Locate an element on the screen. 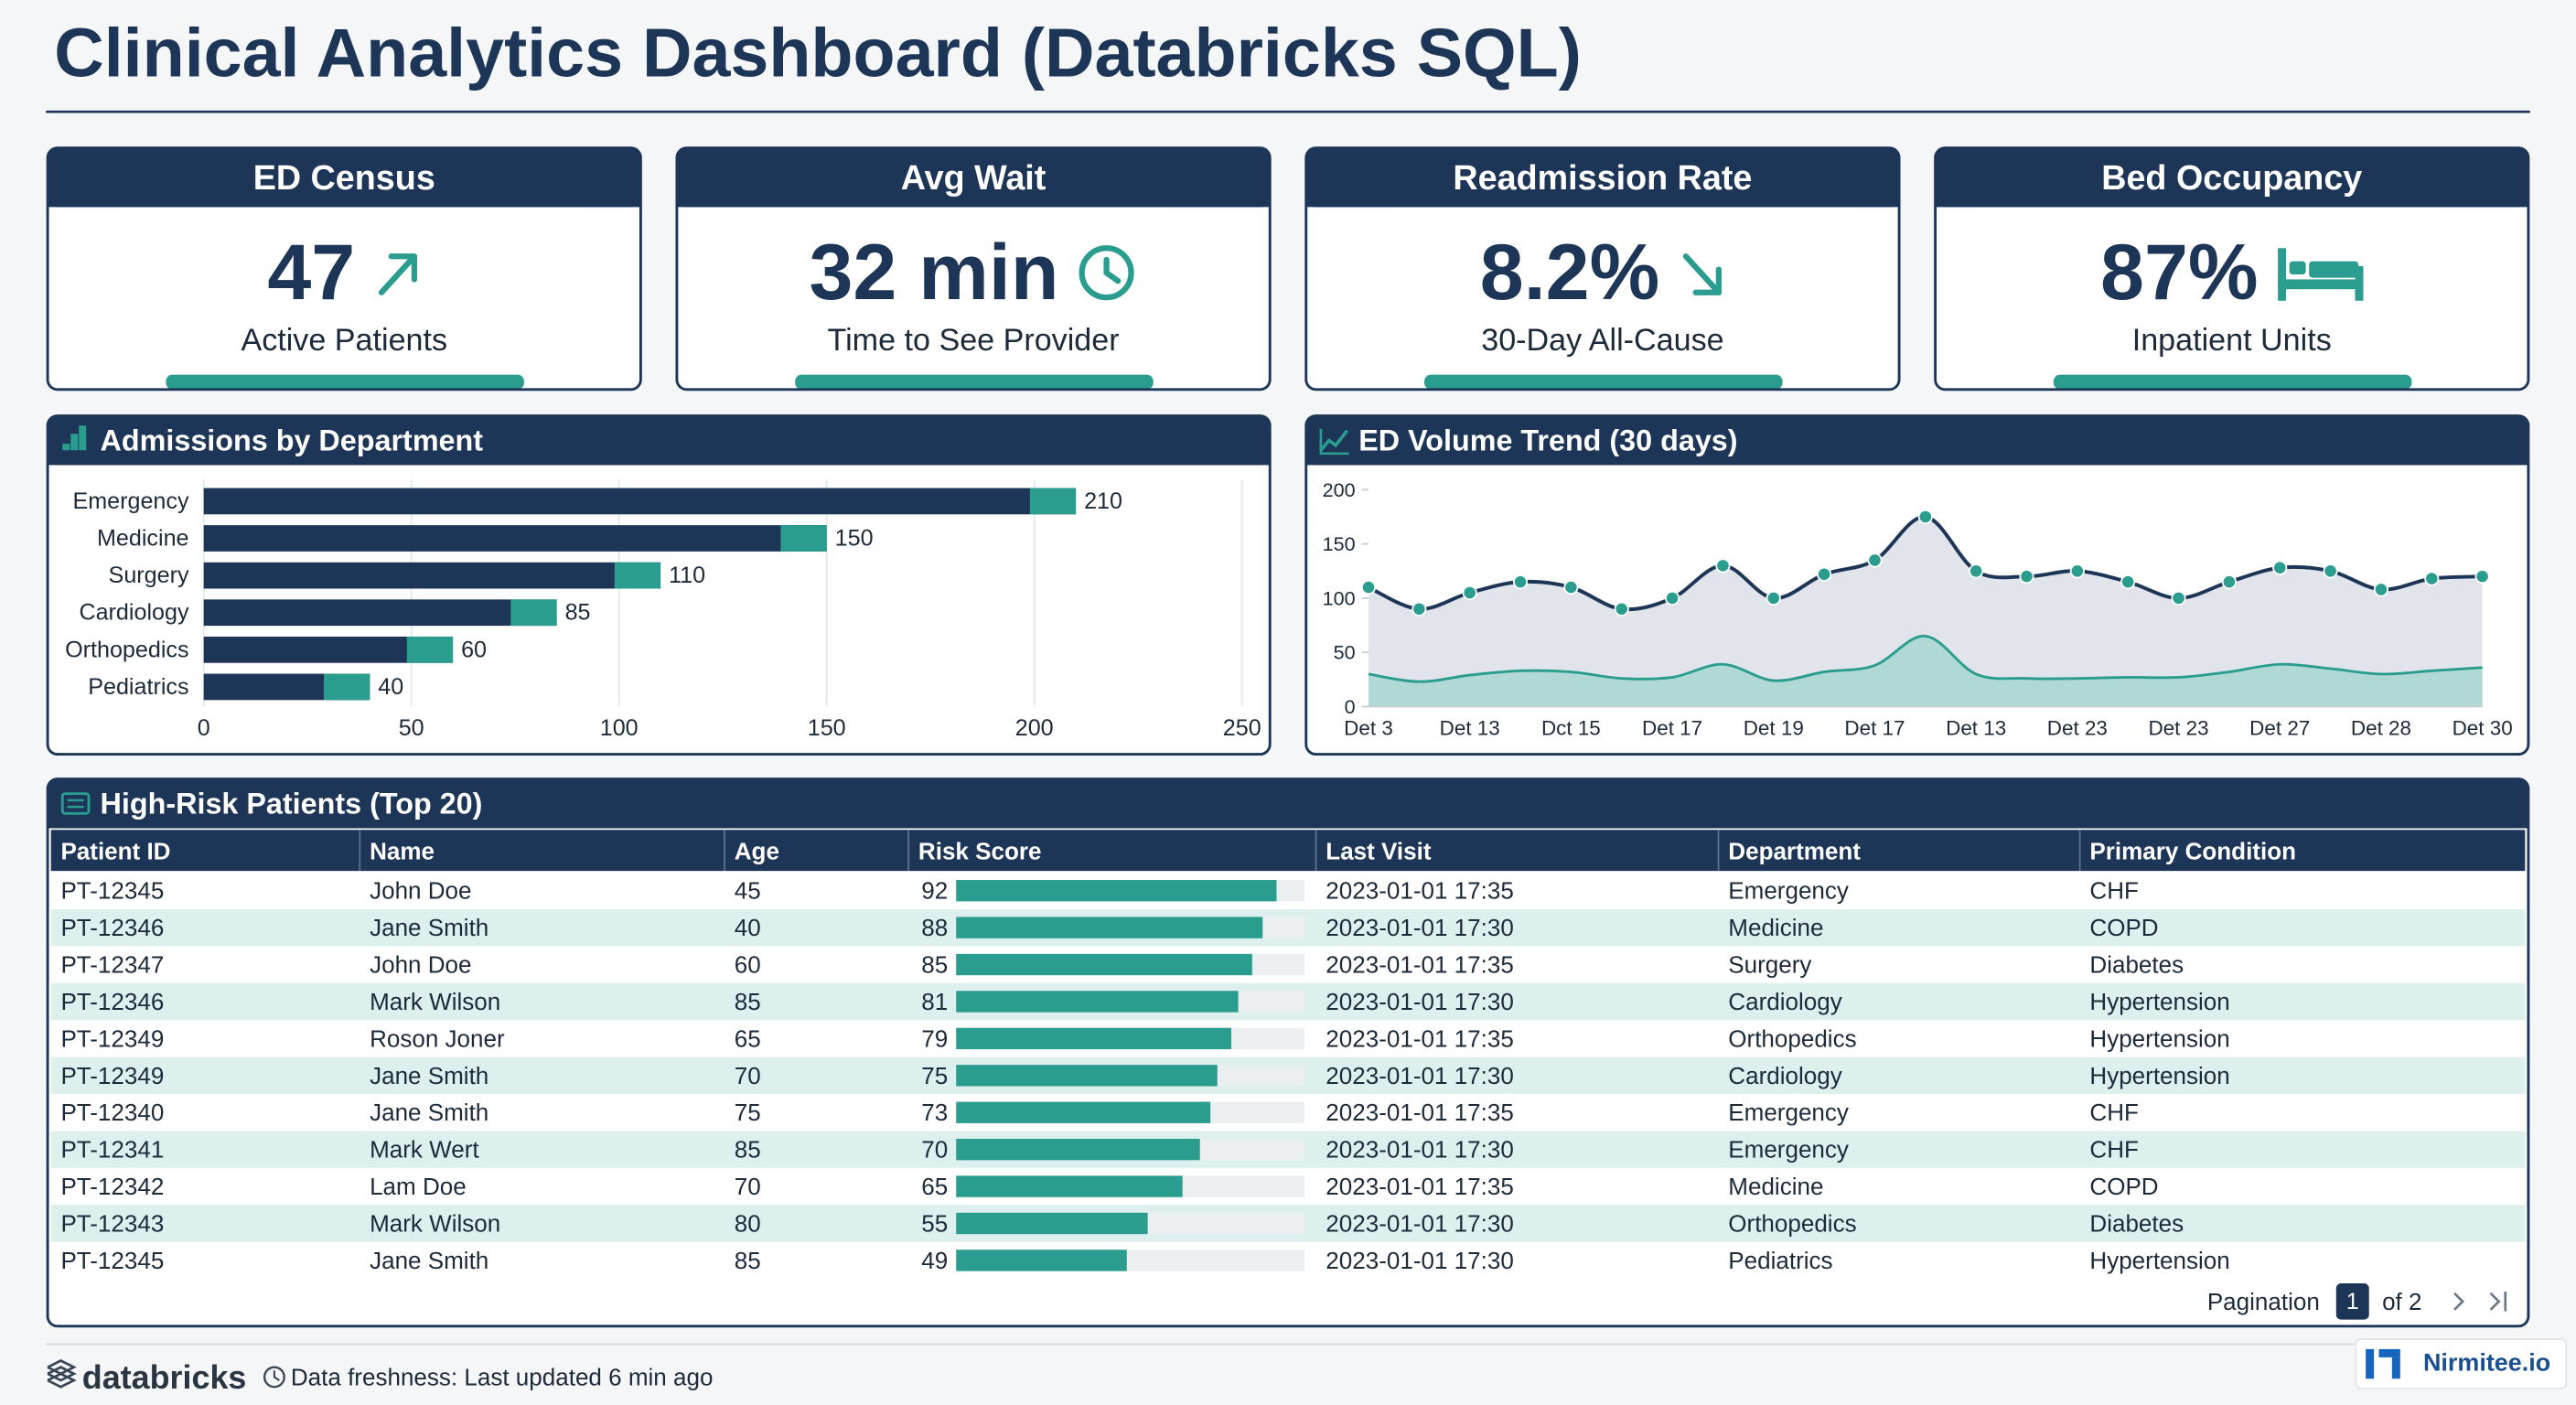  value-label: 210 is located at coordinates (1103, 501).